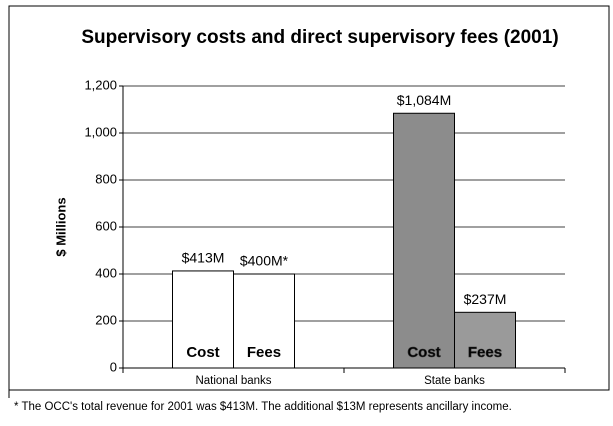 The image size is (613, 426). What do you see at coordinates (100, 131) in the screenshot?
I see `y-tick-label: 1,000` at bounding box center [100, 131].